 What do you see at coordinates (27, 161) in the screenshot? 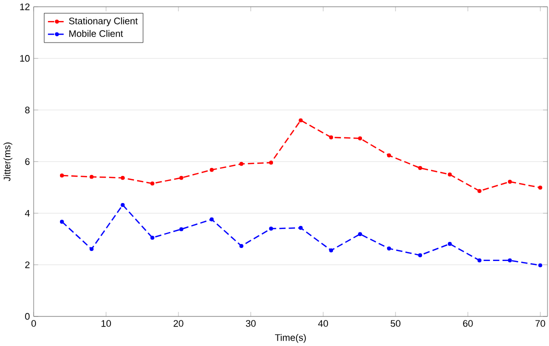
I see `y-tick-label: 6` at bounding box center [27, 161].